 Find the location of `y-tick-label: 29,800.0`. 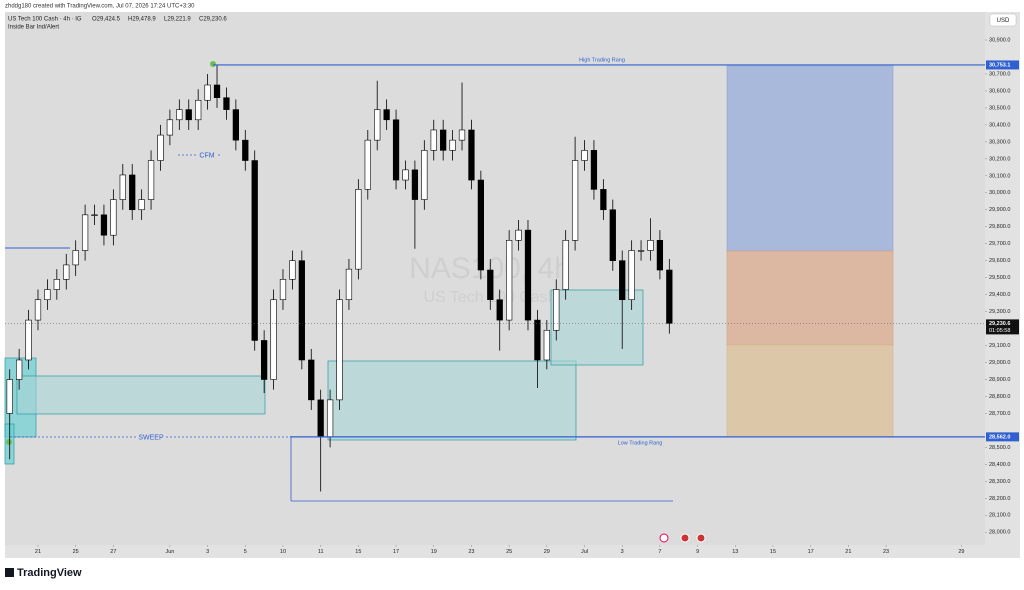

y-tick-label: 29,800.0 is located at coordinates (999, 227).